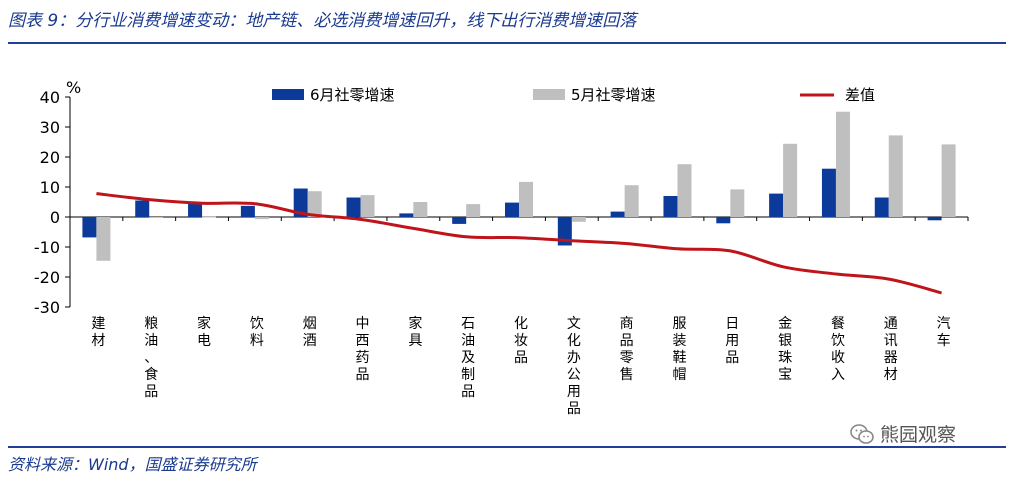 This screenshot has width=1019, height=478. What do you see at coordinates (47, 307) in the screenshot?
I see `y-tick-label: -30` at bounding box center [47, 307].